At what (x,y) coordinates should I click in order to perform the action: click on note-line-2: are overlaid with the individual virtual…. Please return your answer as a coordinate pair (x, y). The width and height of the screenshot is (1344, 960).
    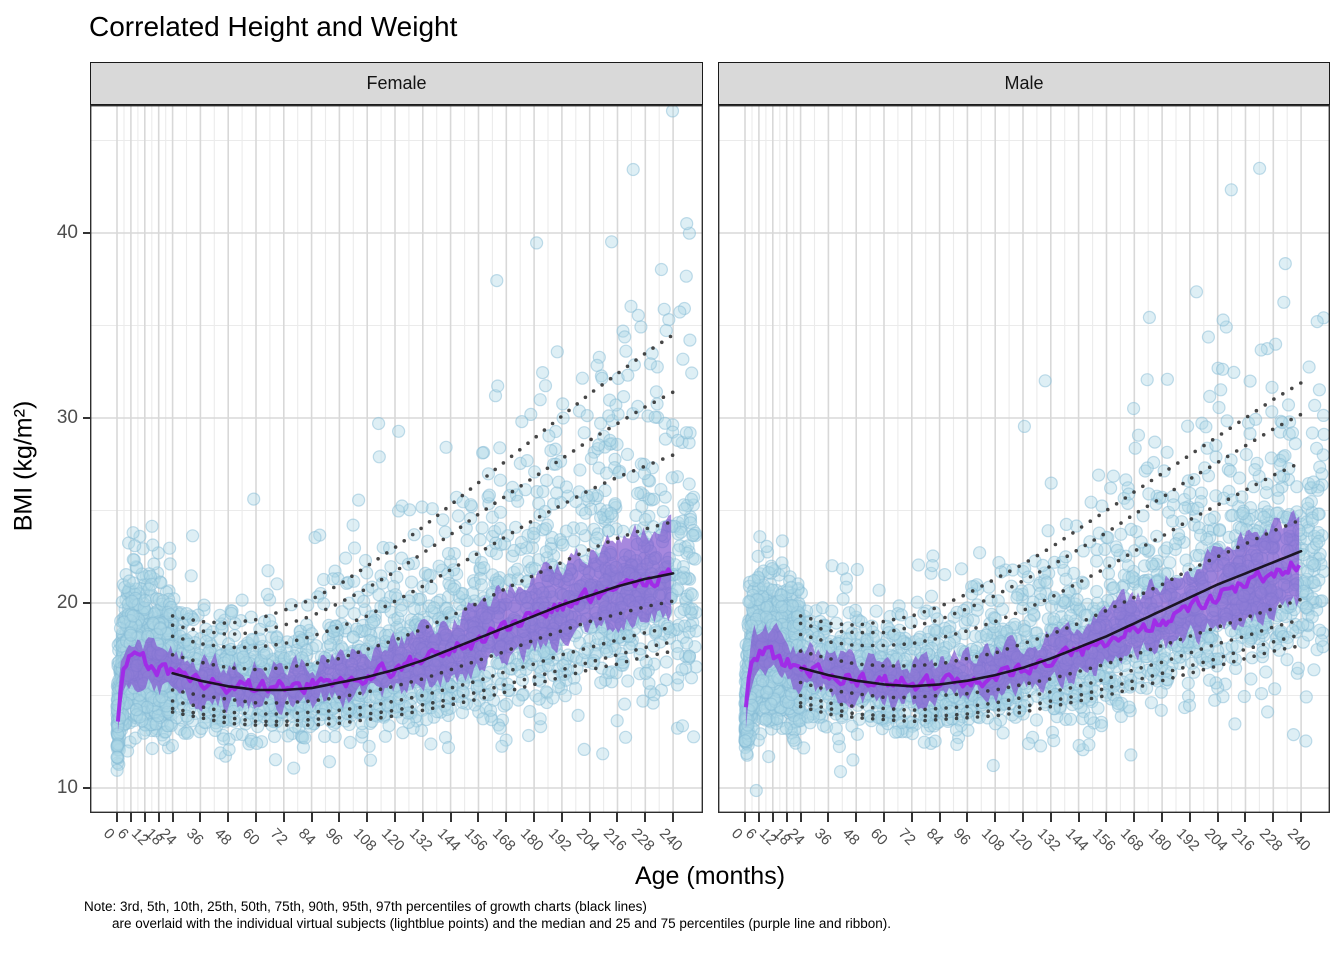
    Looking at the image, I should click on (501, 923).